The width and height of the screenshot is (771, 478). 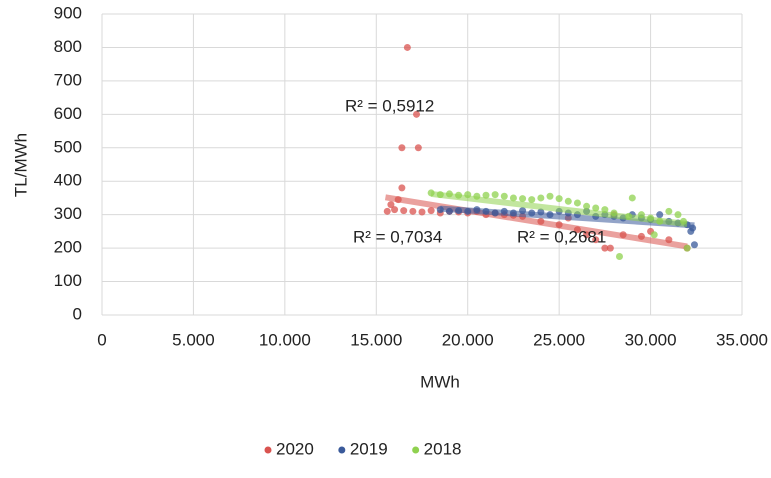 I want to click on y-tick-label: 600, so click(x=68, y=113).